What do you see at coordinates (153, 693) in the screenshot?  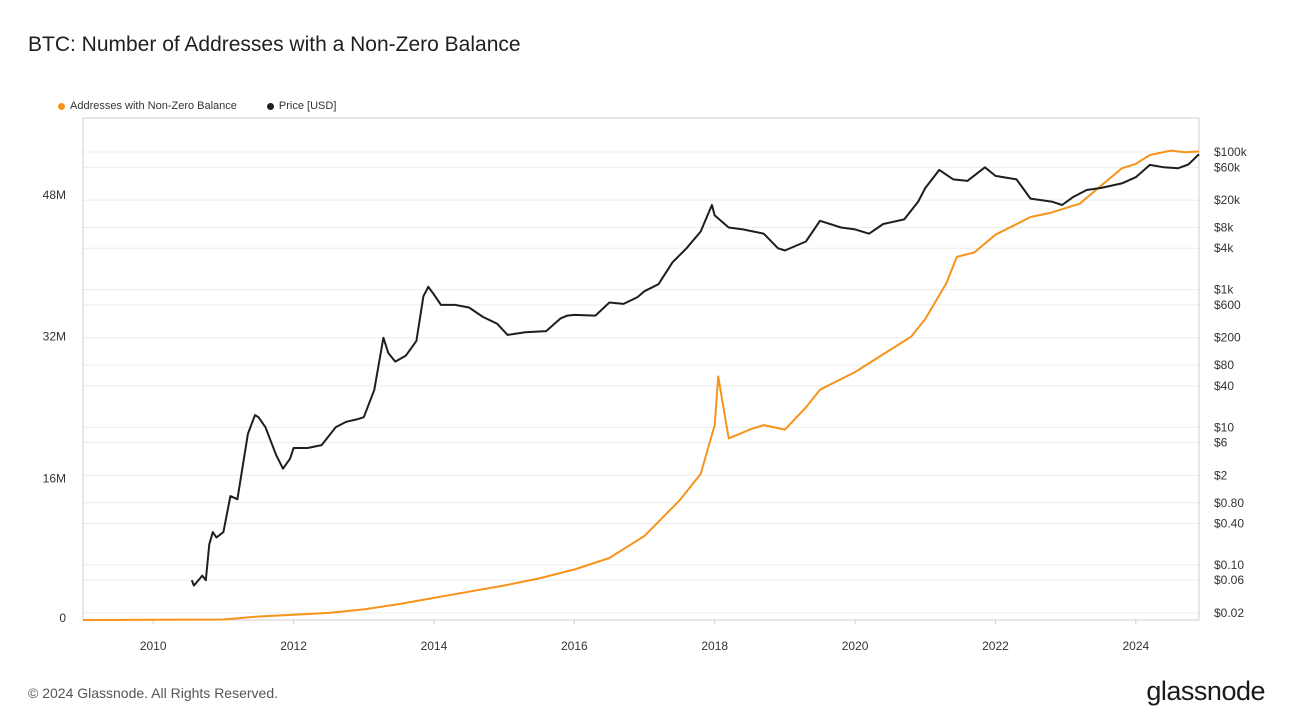 I see `copyright-footer: © 2024 Glassnode. All Rights Reserved.` at bounding box center [153, 693].